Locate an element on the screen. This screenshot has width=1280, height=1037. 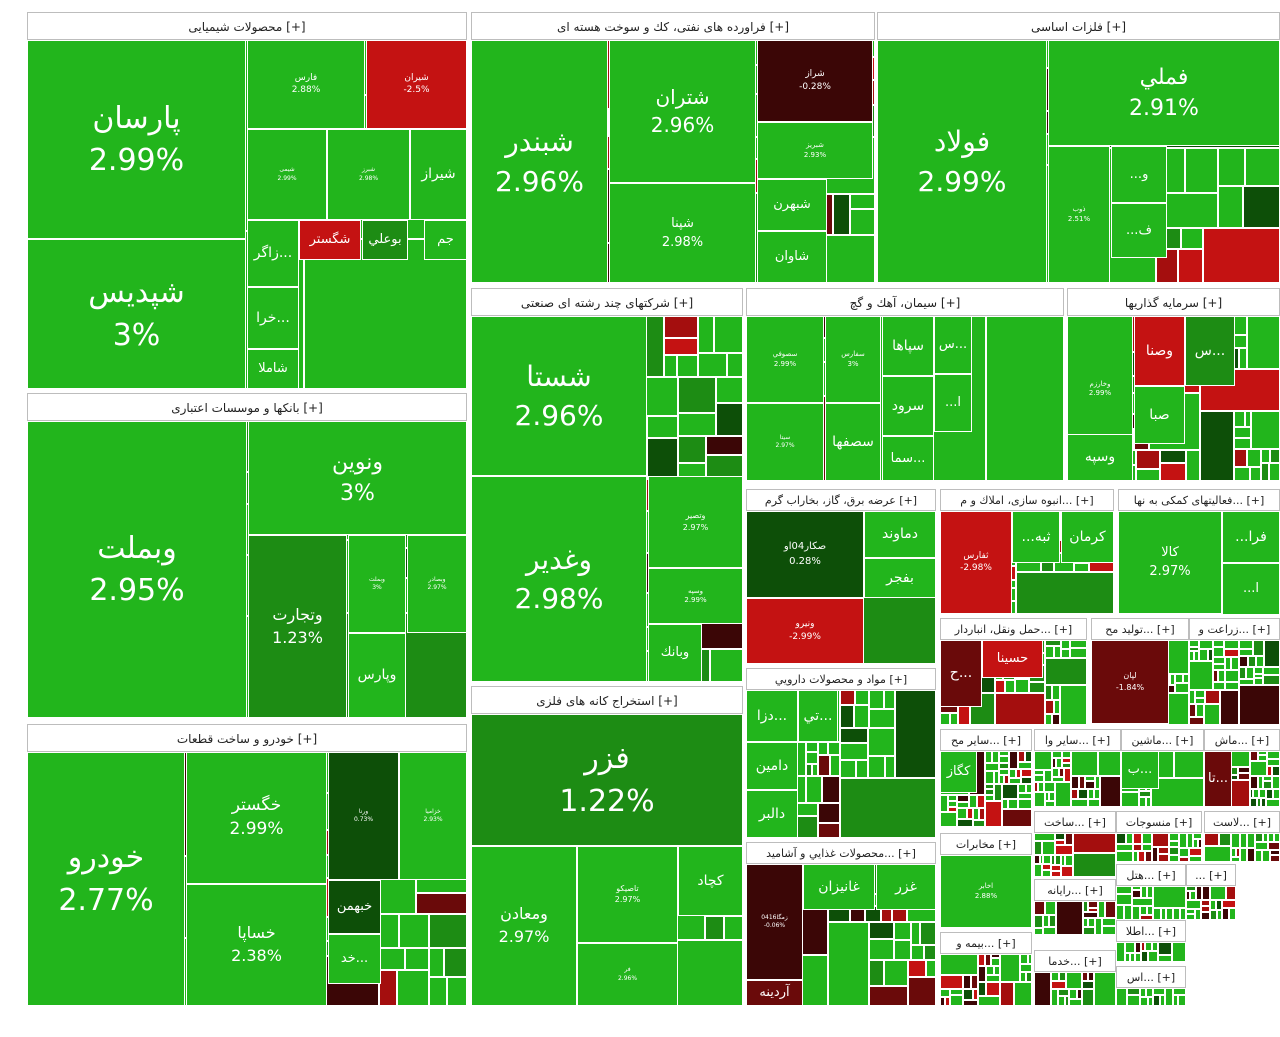
stock-tile: شستا 2.96% is located at coordinates (559, 396).